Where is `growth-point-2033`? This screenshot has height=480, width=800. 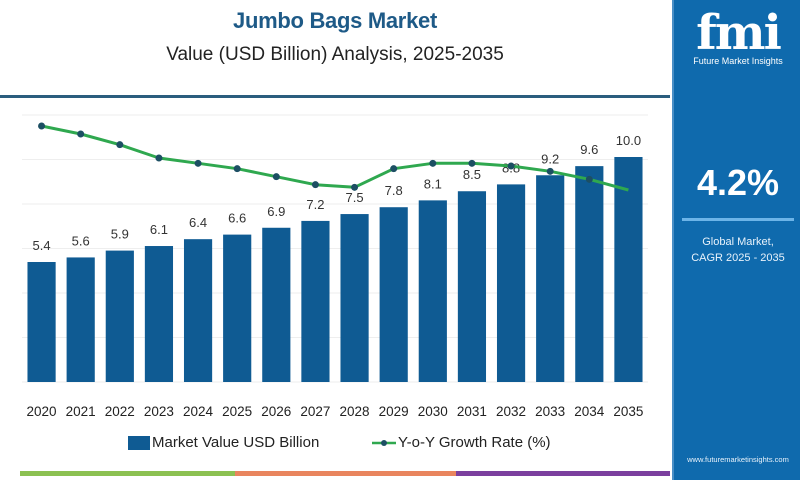
growth-point-2033 is located at coordinates (550, 171).